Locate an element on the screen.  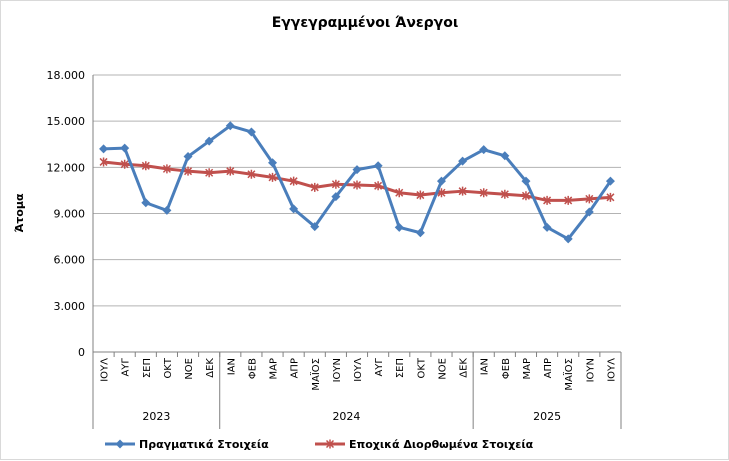
legend-label: Πραγματικά Στοιχεία is located at coordinates (204, 444).